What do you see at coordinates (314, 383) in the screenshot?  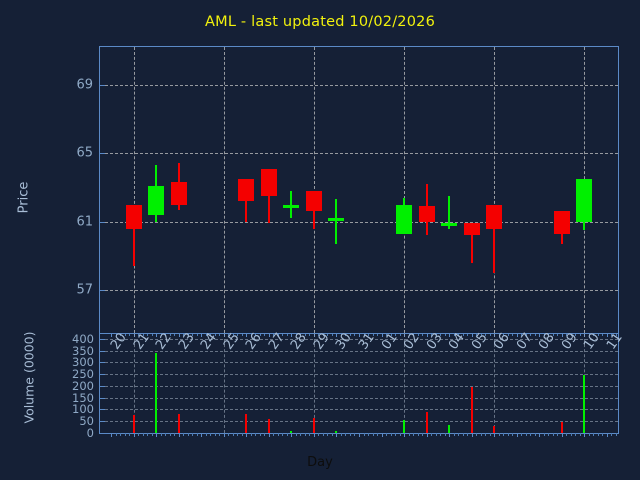 I see `volume-gridline-vertical` at bounding box center [314, 383].